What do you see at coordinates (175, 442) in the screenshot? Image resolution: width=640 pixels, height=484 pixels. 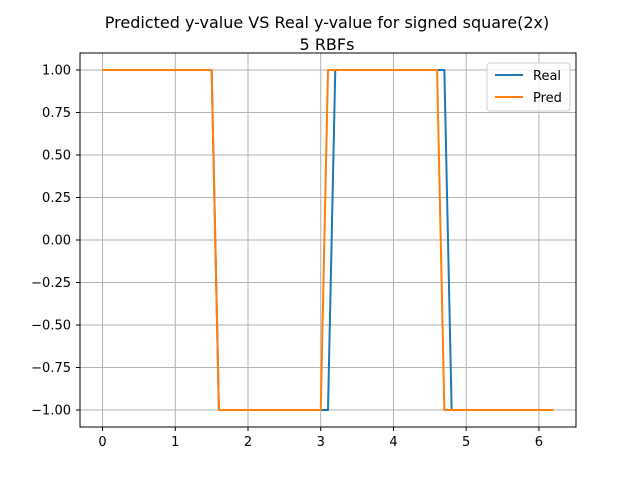 I see `x-tick-label: 1` at bounding box center [175, 442].